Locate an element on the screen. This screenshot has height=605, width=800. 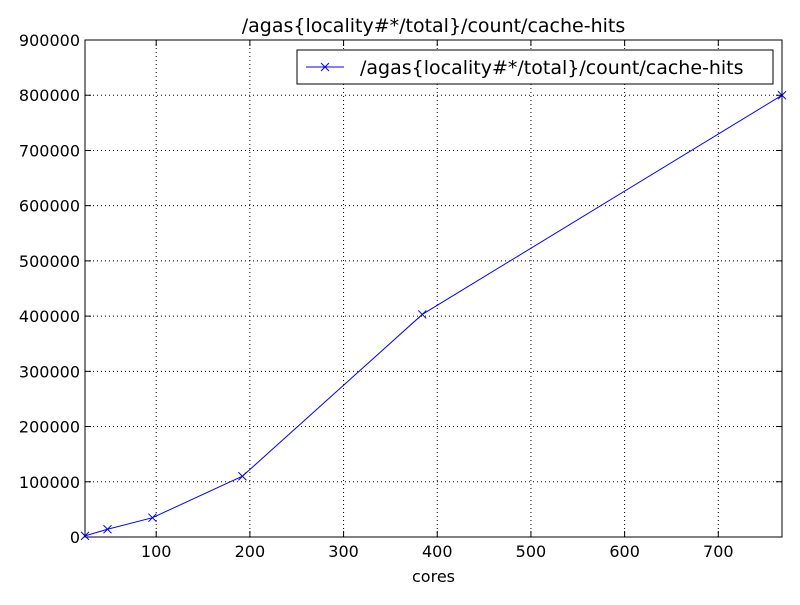
legend-box is located at coordinates (535, 67).